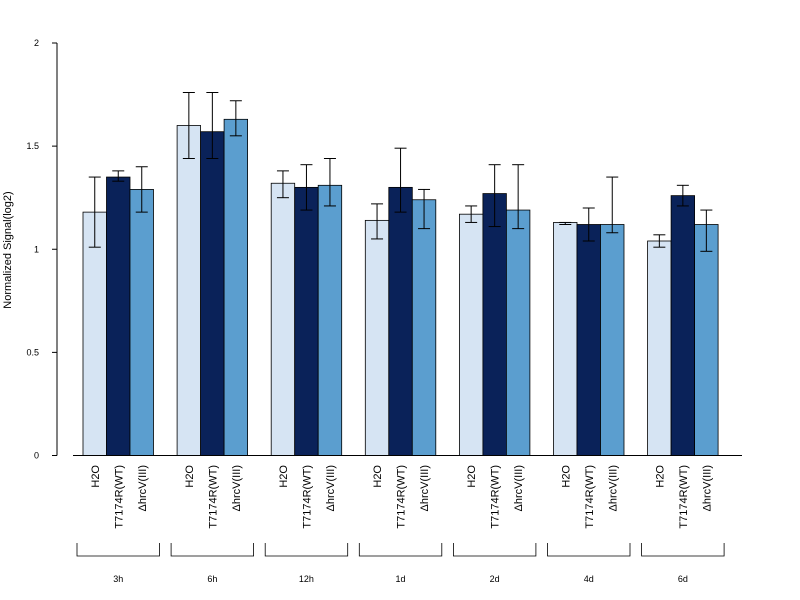  Describe the element at coordinates (36, 43) in the screenshot. I see `y-tick-label: 2` at that location.